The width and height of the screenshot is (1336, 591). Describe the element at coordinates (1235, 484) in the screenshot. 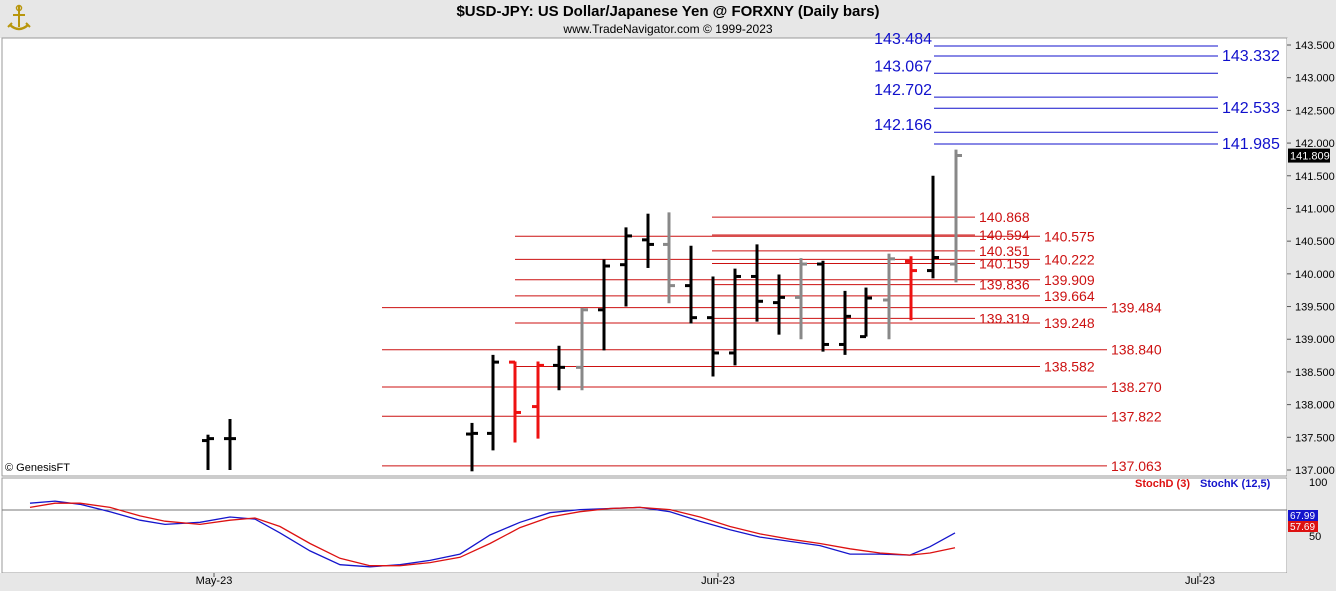

I see `stoch-legend-item: StochK (12,5)` at that location.